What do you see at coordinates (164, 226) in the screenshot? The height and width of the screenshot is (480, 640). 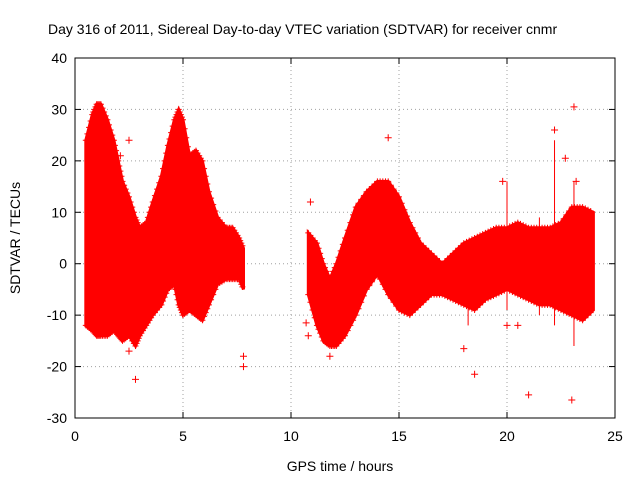 I see `data-band` at bounding box center [164, 226].